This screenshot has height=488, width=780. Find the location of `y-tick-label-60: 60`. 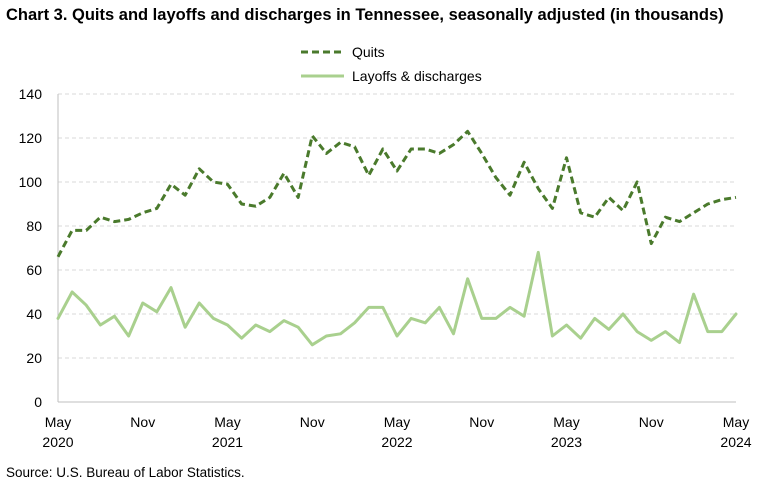

y-tick-label-60: 60 is located at coordinates (34, 270).